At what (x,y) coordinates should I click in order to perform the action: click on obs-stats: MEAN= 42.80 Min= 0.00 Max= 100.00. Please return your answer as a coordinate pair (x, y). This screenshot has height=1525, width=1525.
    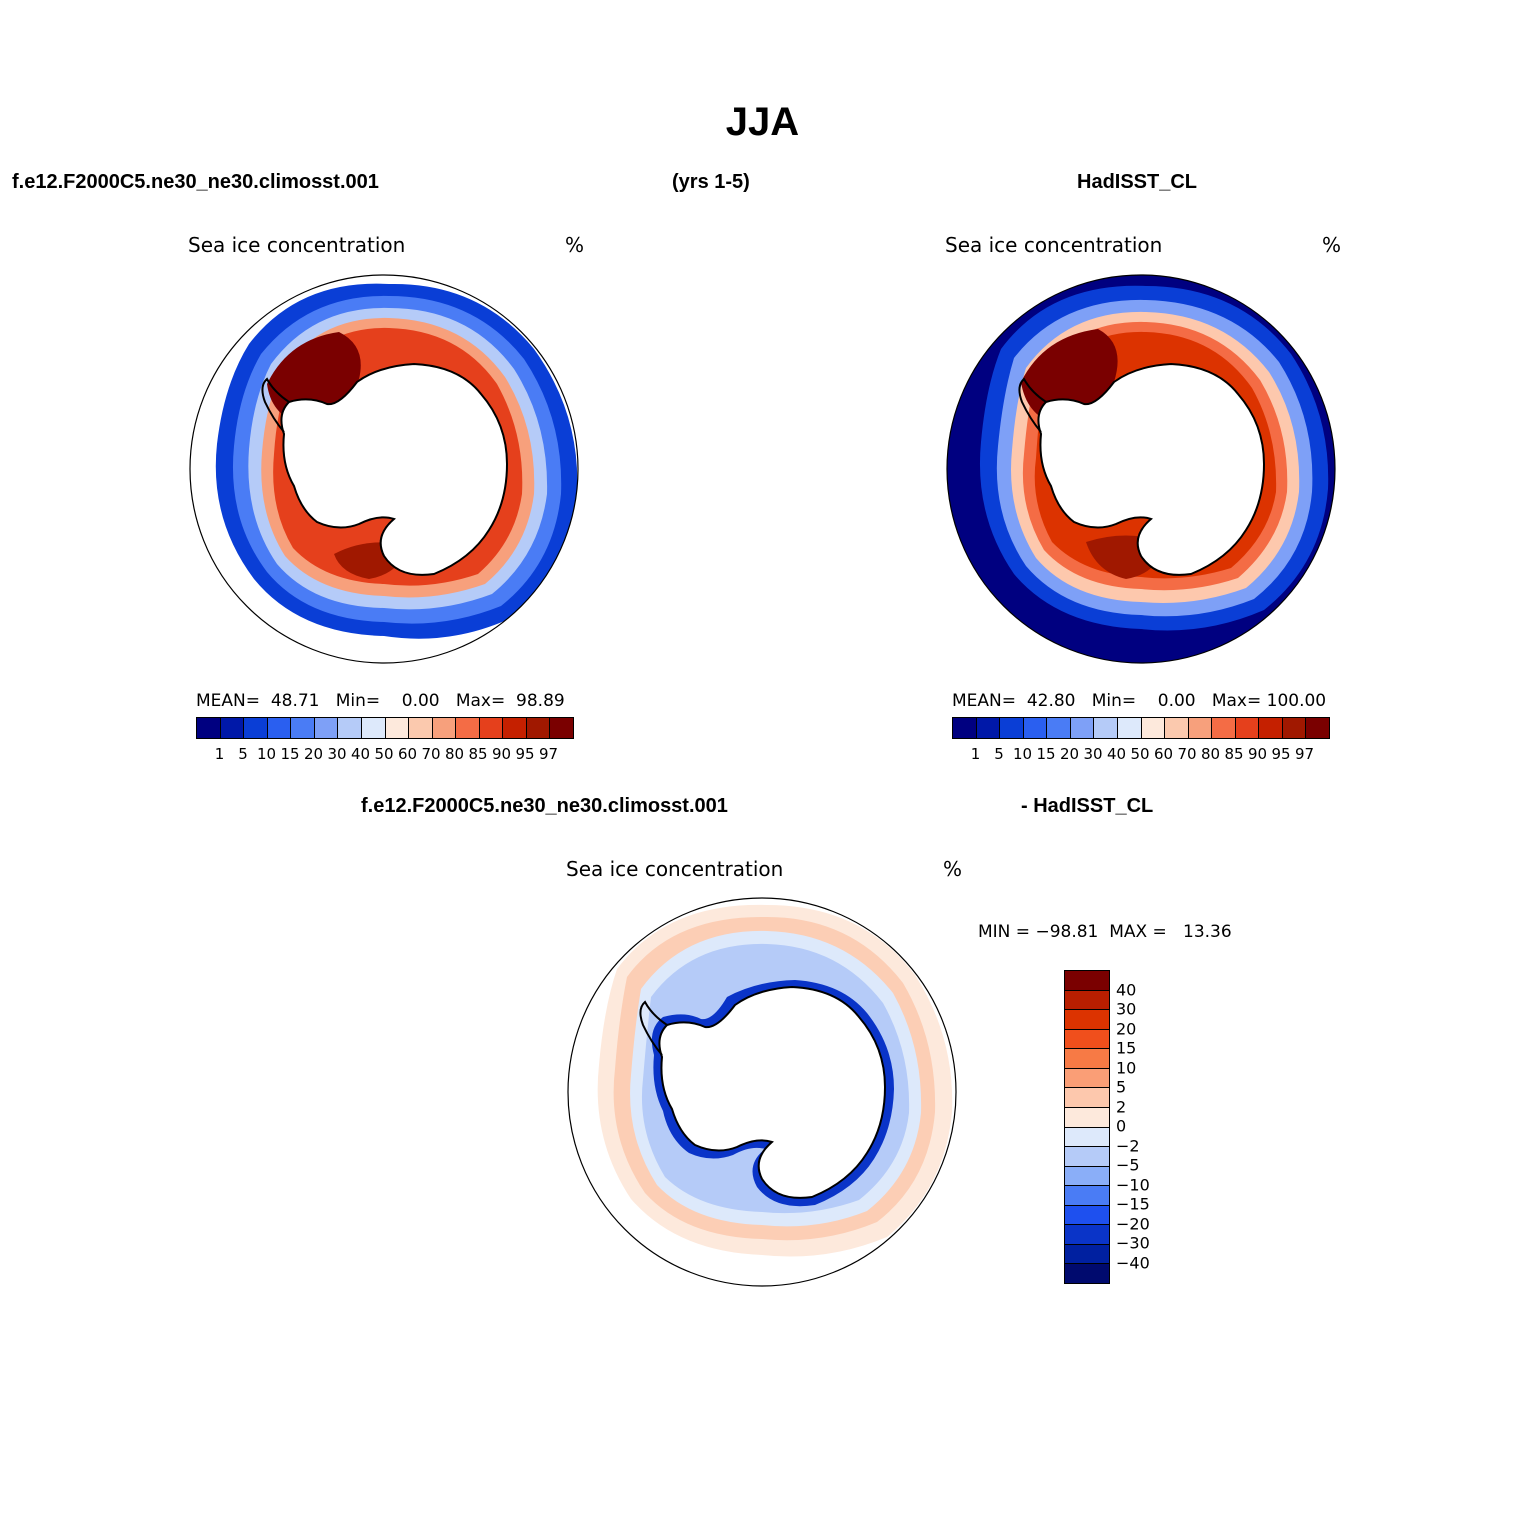
    Looking at the image, I should click on (1139, 701).